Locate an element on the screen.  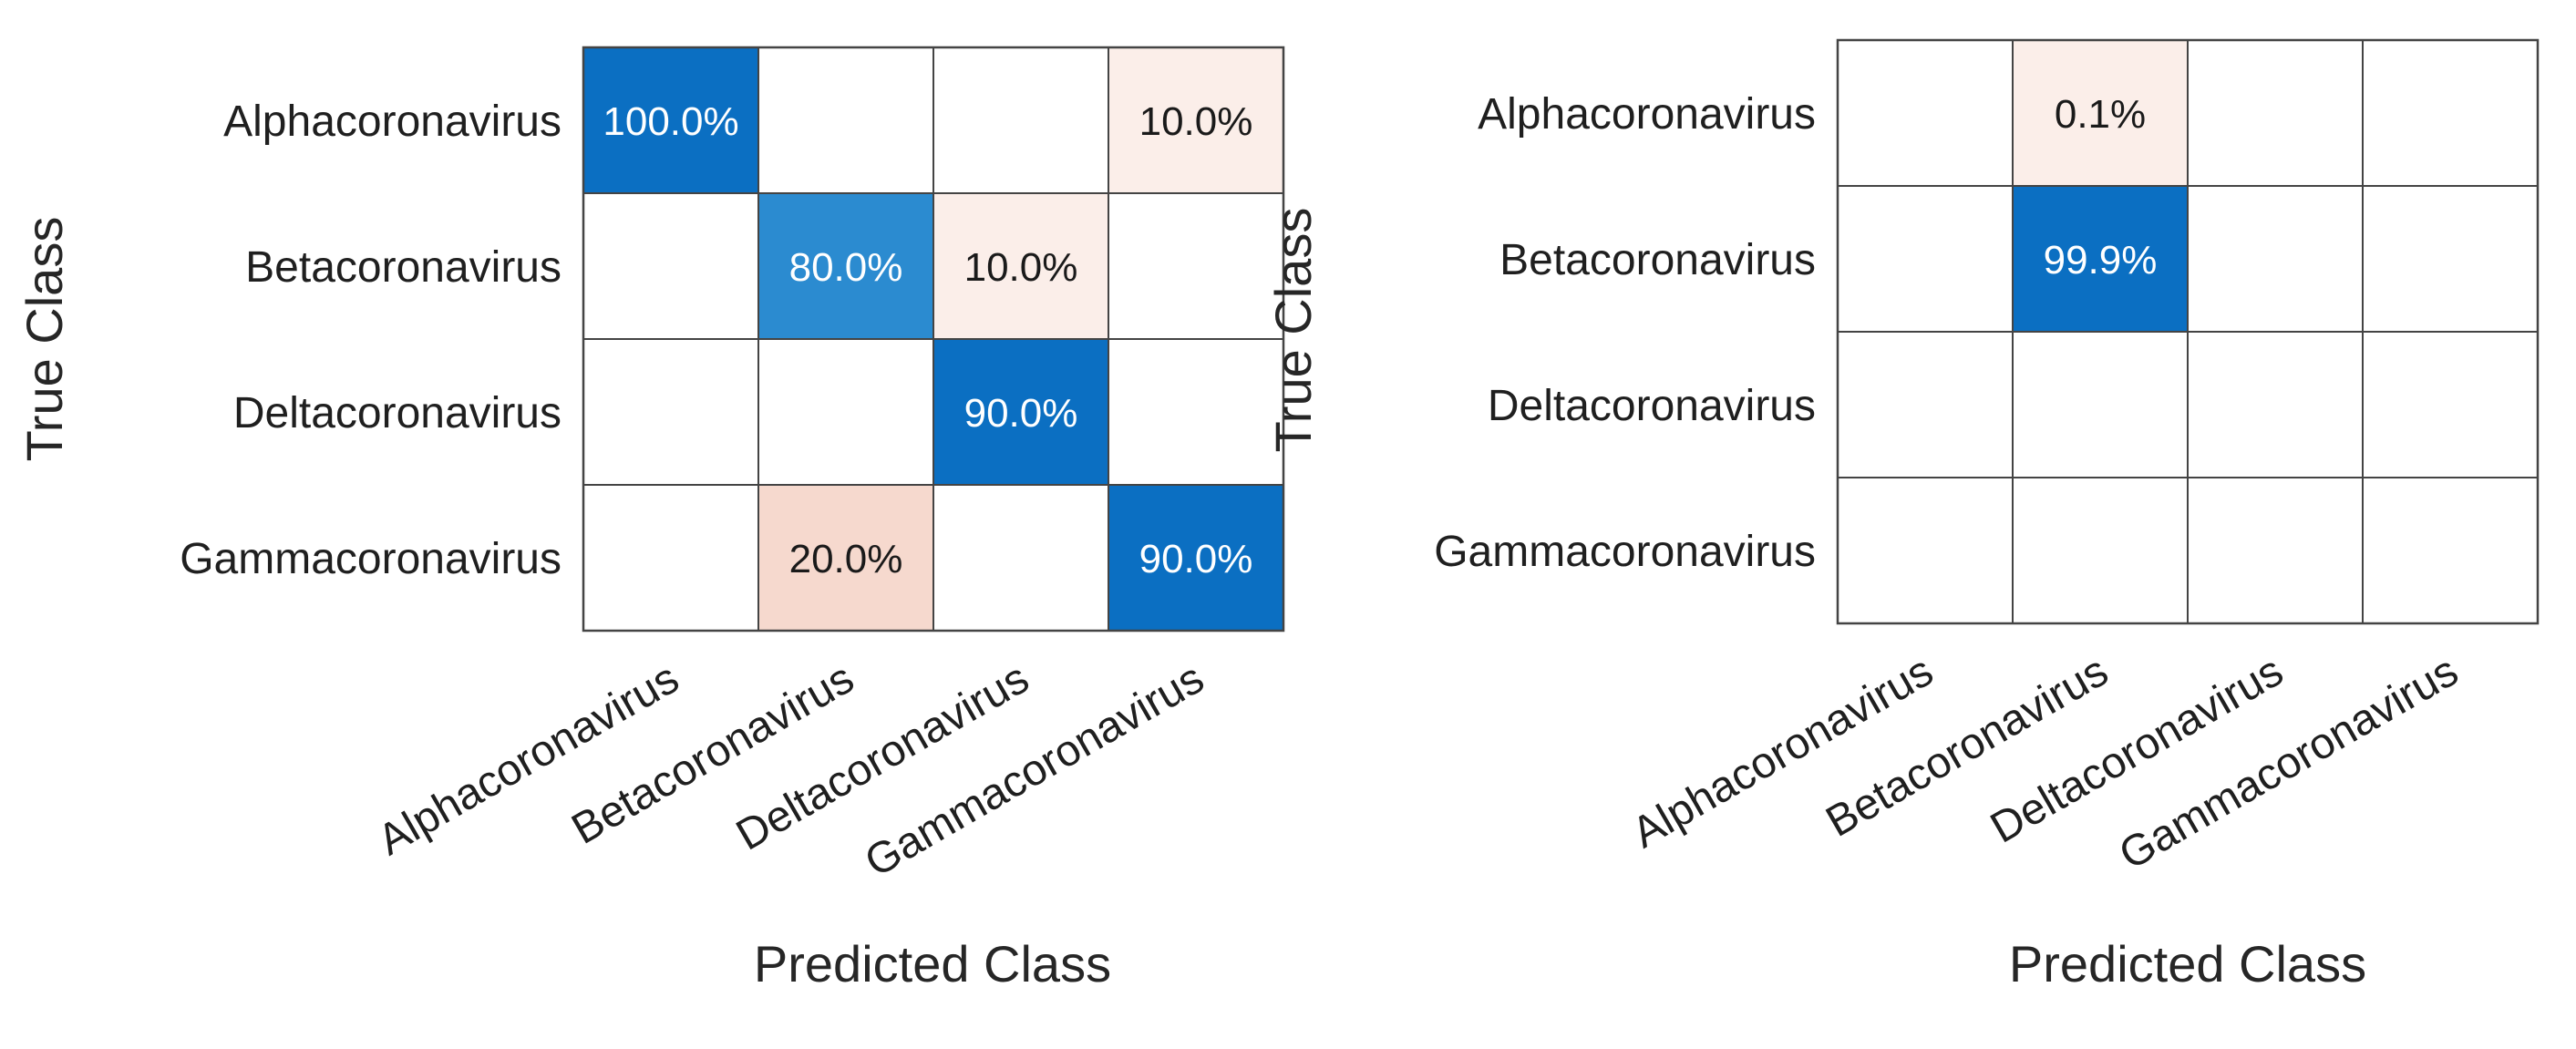
cell-value-label: 99.9% is located at coordinates (2101, 260).